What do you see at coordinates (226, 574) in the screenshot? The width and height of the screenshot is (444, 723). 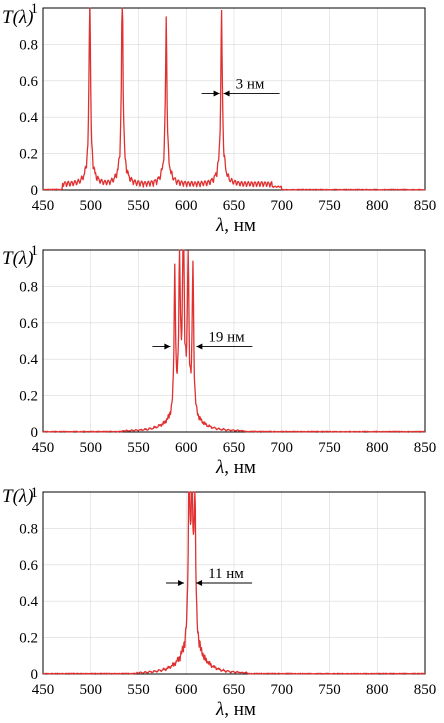 I see `annotation-label: 11 нм` at bounding box center [226, 574].